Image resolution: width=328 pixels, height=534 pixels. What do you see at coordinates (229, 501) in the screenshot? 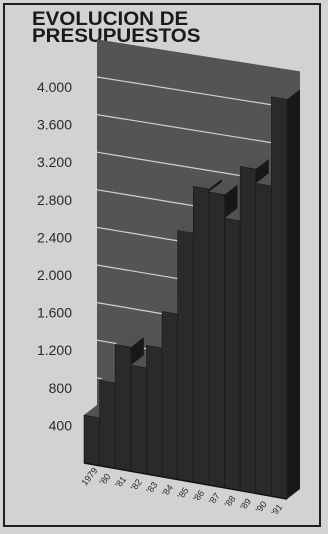
I see `x-tick-label: '88` at bounding box center [229, 501].